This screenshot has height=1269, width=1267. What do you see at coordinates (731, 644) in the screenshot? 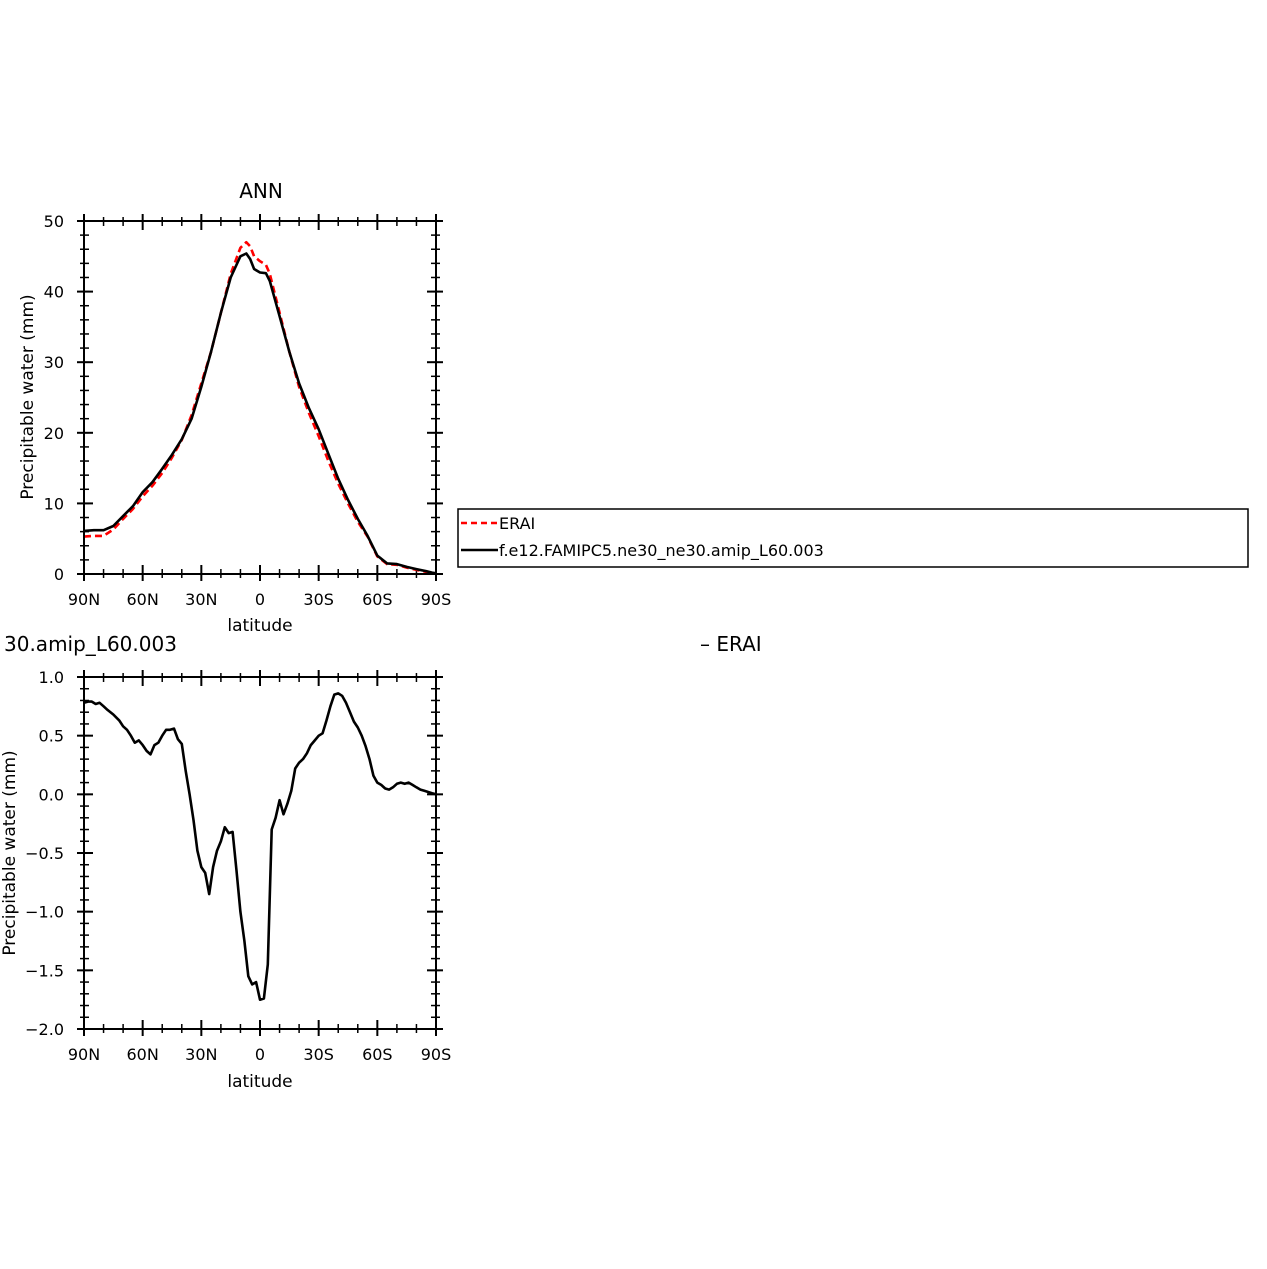
I see `panel-difference-title-right: – ERAI` at bounding box center [731, 644].